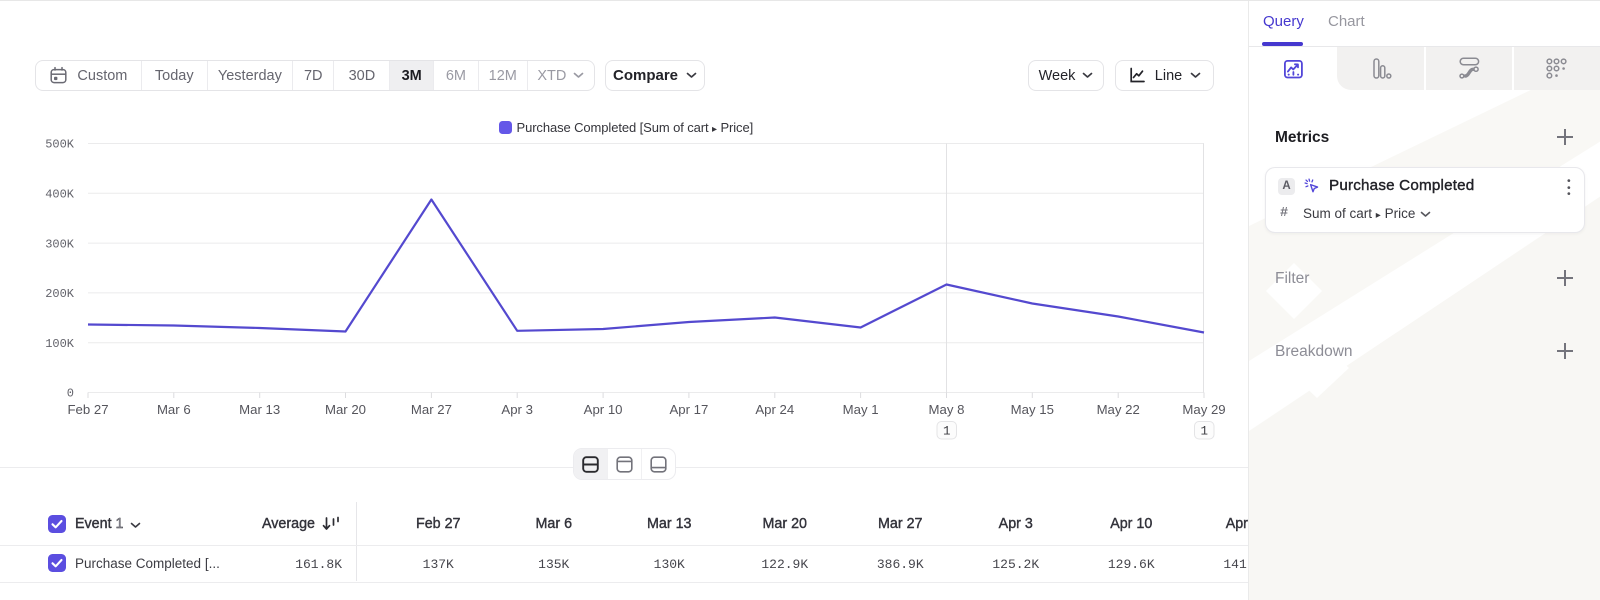  I want to click on svg-text: 100K, so click(60, 344).